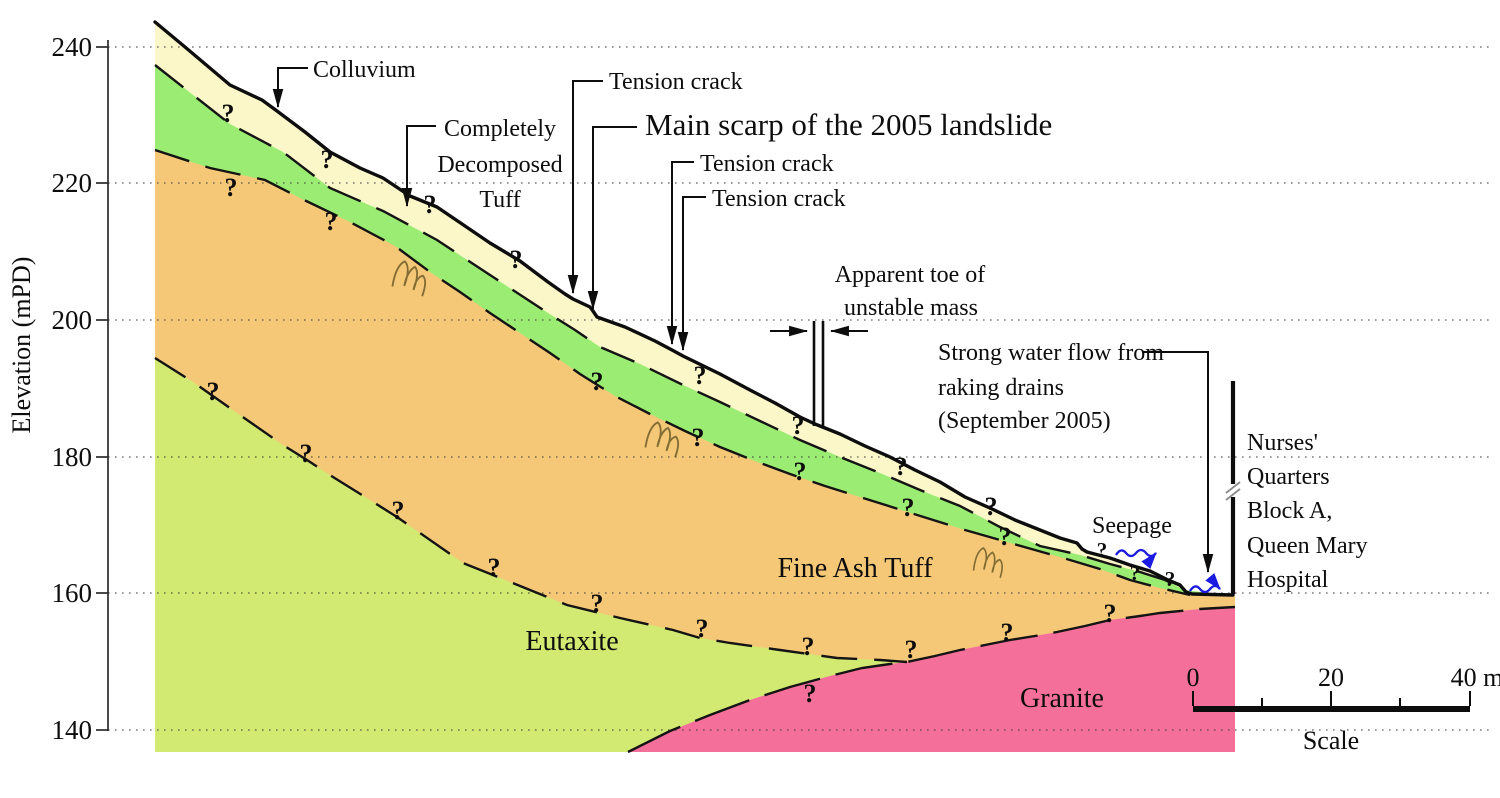  Describe the element at coordinates (1051, 353) in the screenshot. I see `water-flow-label-line1: Strong water flow from` at that location.